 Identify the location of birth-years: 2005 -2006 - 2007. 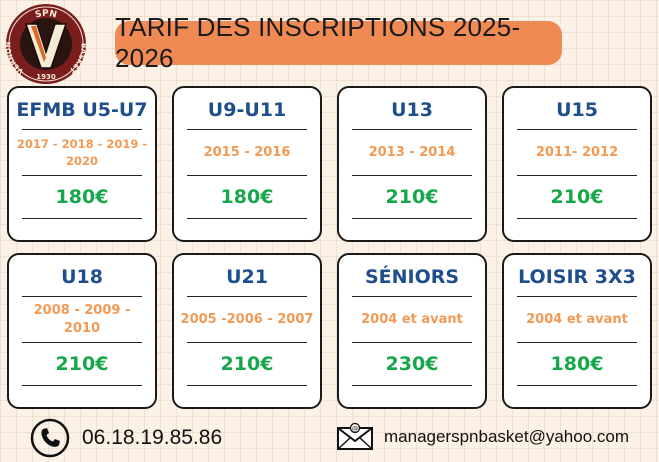
(247, 319).